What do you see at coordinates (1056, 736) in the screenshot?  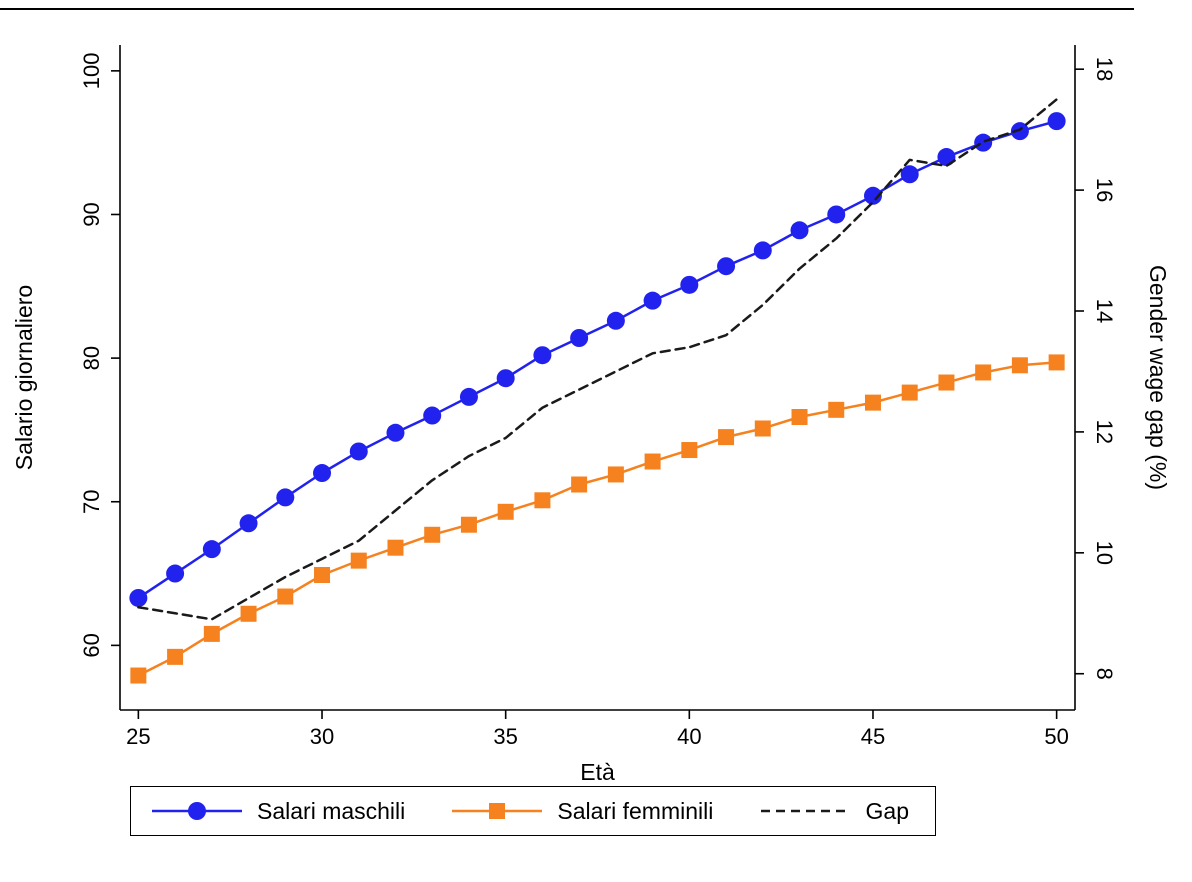 I see `x-tick-label: 50` at bounding box center [1056, 736].